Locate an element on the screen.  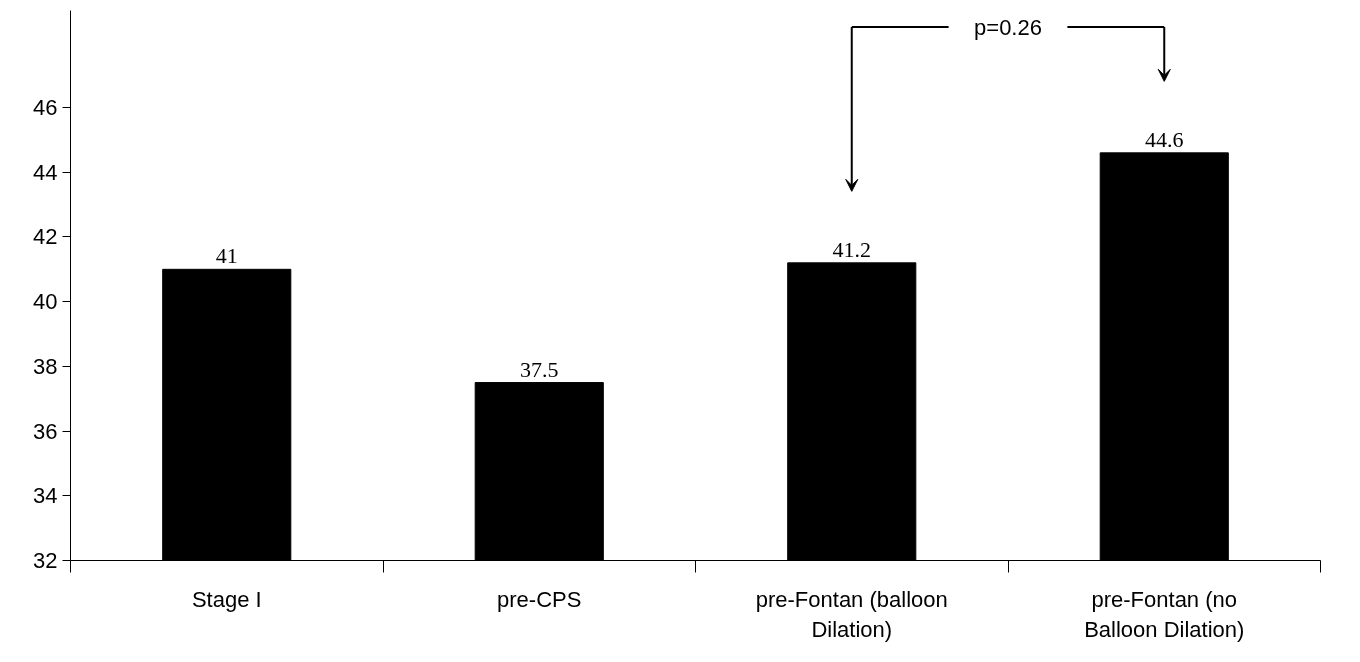
y-tick-label: 40 is located at coordinates (45, 302).